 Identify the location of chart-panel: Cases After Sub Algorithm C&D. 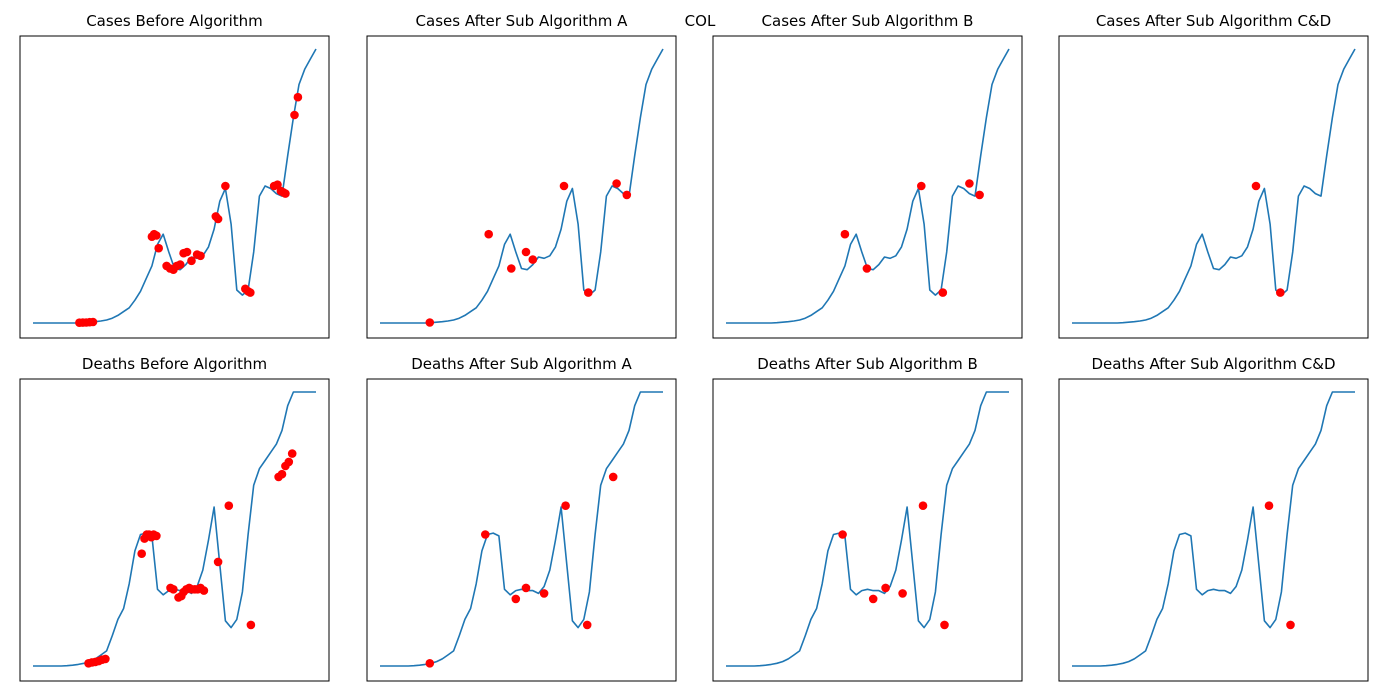
(1213, 175).